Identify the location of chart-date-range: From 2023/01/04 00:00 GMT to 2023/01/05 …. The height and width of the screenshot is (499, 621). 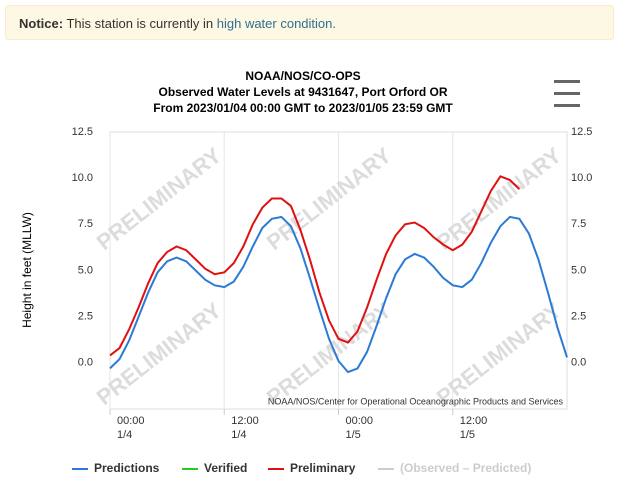
(303, 108).